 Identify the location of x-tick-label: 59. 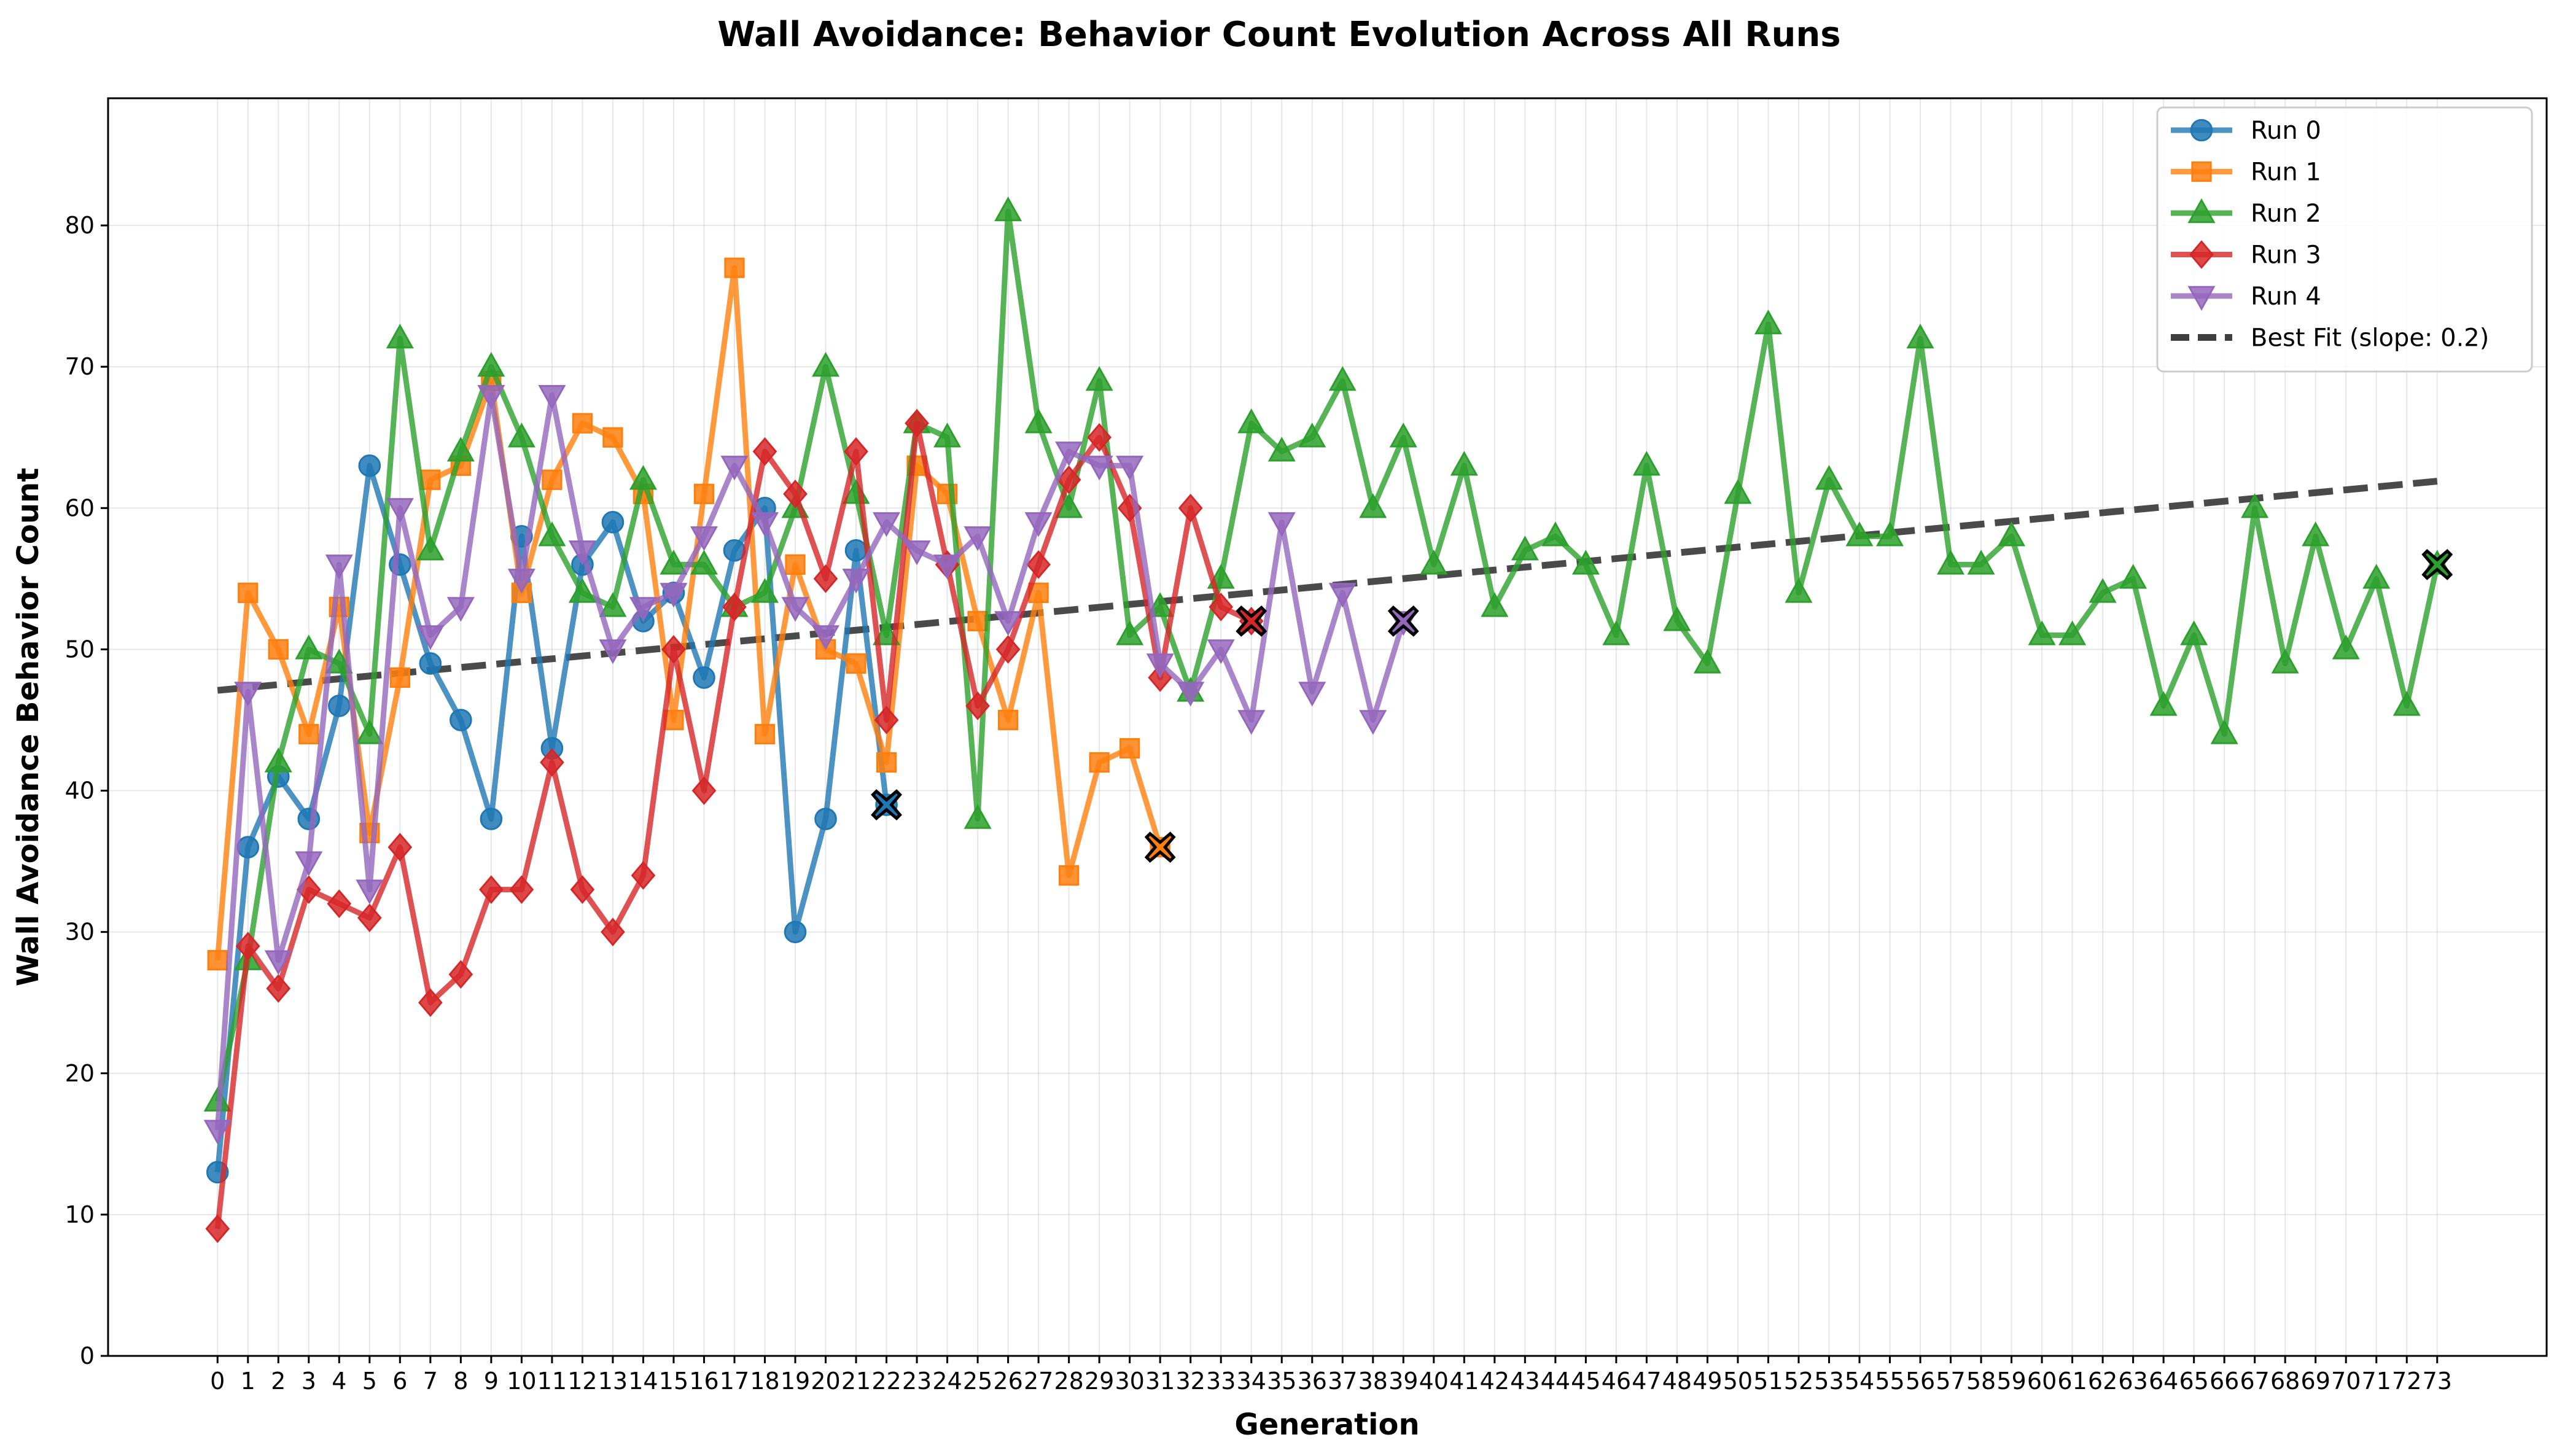
(2011, 1381).